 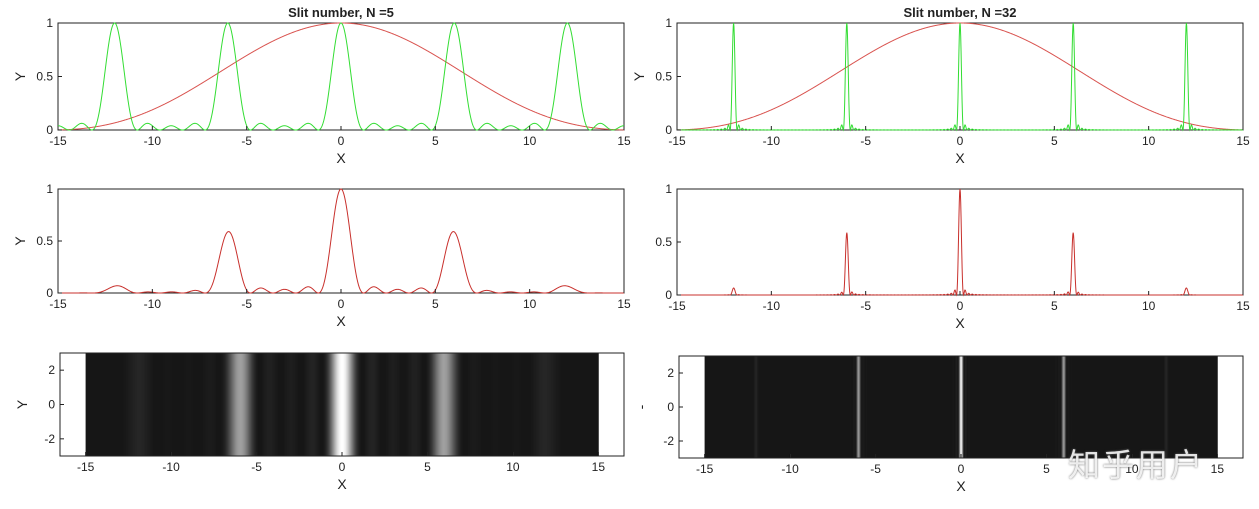 I want to click on bottom-right-ytick-label: 0, so click(x=670, y=407).